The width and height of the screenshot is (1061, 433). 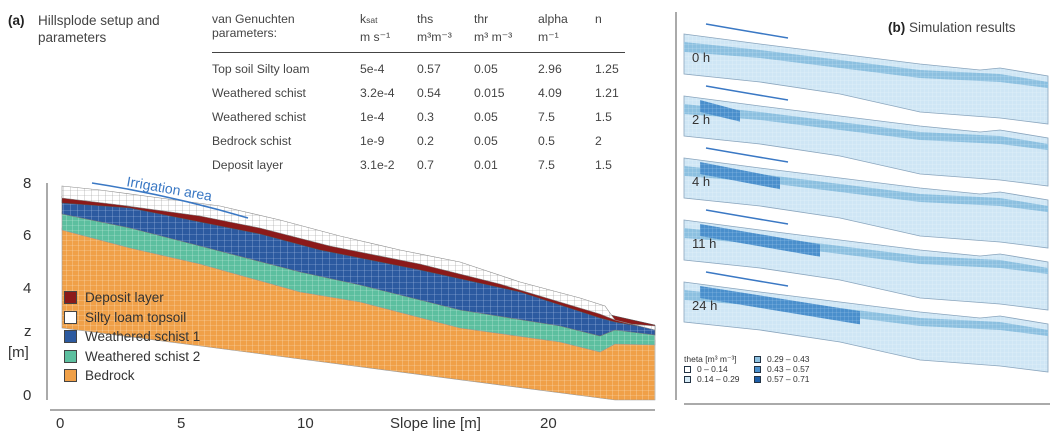 I want to click on swatch-deposit, so click(x=70, y=298).